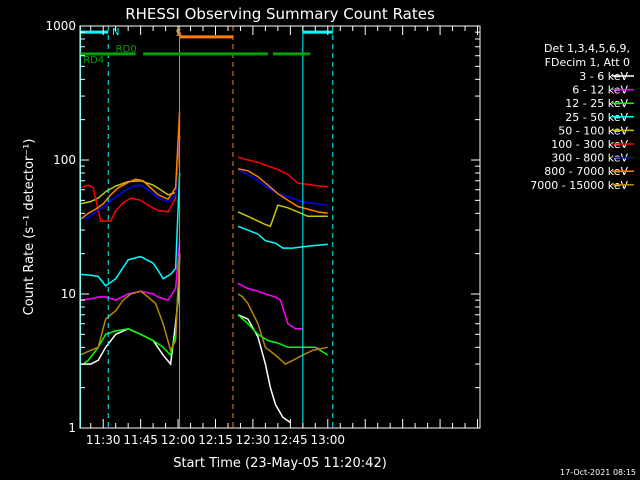 The width and height of the screenshot is (640, 480). What do you see at coordinates (178, 440) in the screenshot?
I see `x-tick-label: 12:00` at bounding box center [178, 440].